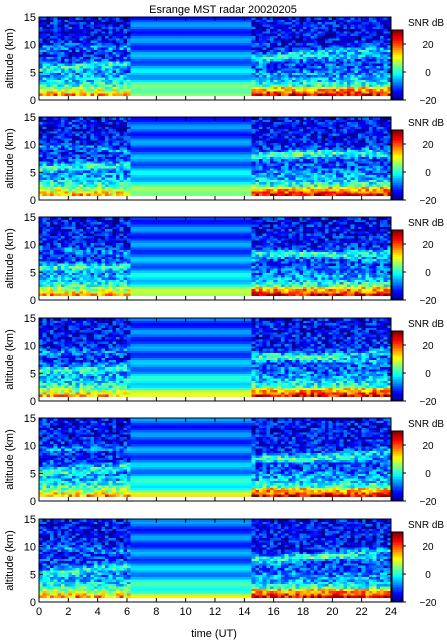 Image resolution: width=447 pixels, height=641 pixels. I want to click on heatmap-cells, so click(215, 56).